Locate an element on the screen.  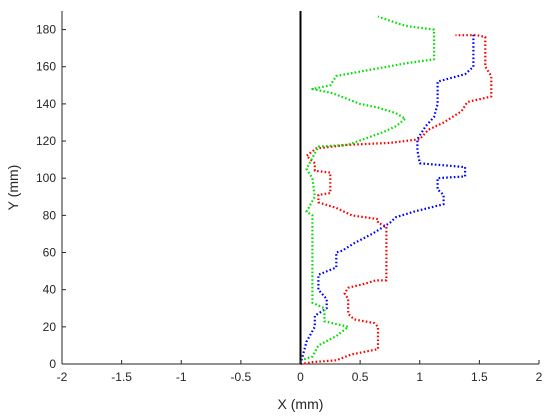
x-tick-label: -2 is located at coordinates (62, 377).